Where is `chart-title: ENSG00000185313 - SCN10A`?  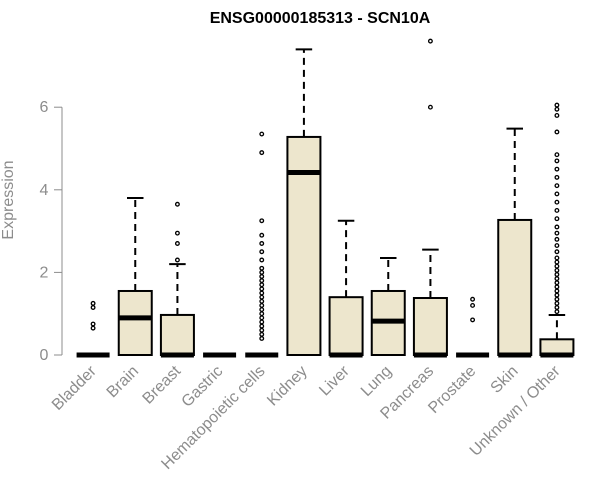
chart-title: ENSG00000185313 - SCN10A is located at coordinates (320, 18).